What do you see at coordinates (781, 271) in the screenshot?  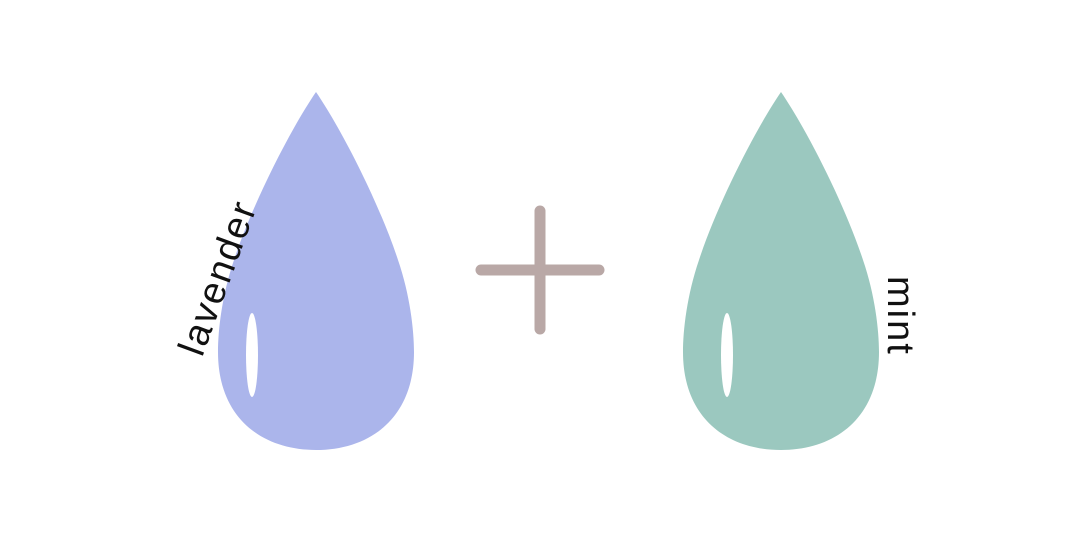 I see `drop-mint-icon` at bounding box center [781, 271].